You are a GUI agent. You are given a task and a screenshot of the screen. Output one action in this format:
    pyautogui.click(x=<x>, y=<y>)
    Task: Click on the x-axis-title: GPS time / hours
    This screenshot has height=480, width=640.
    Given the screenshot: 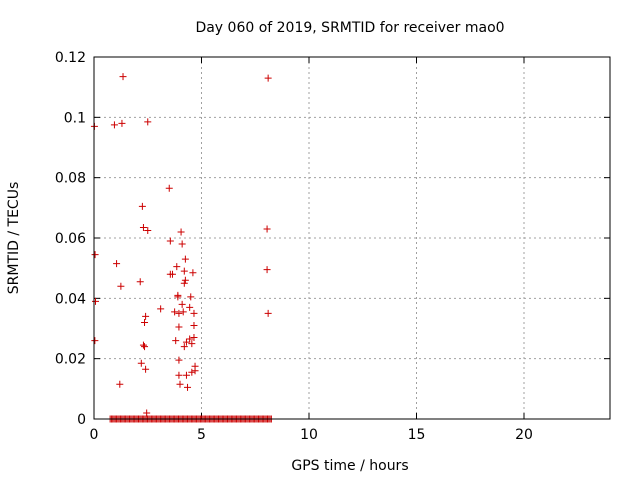 What is the action you would take?
    pyautogui.click(x=349, y=466)
    